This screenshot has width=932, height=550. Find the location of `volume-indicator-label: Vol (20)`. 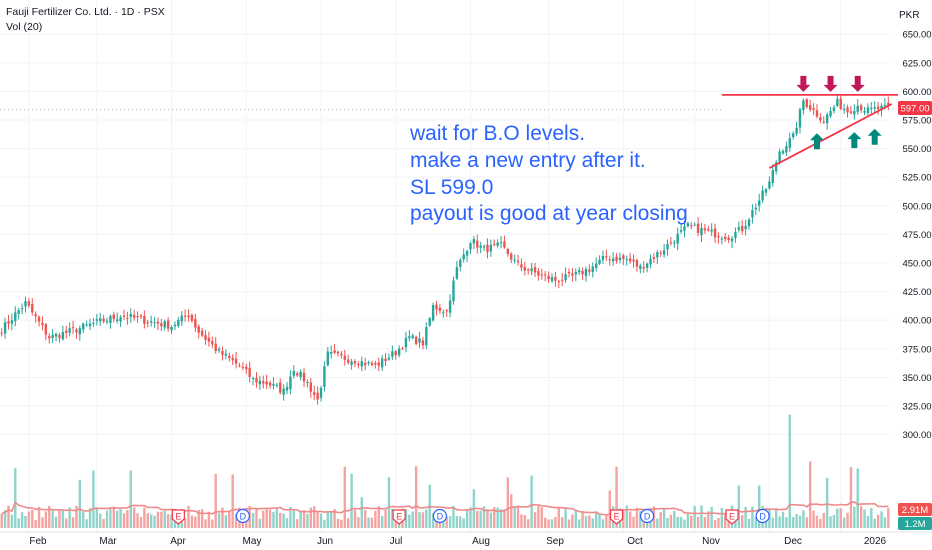

volume-indicator-label: Vol (20) is located at coordinates (24, 27).